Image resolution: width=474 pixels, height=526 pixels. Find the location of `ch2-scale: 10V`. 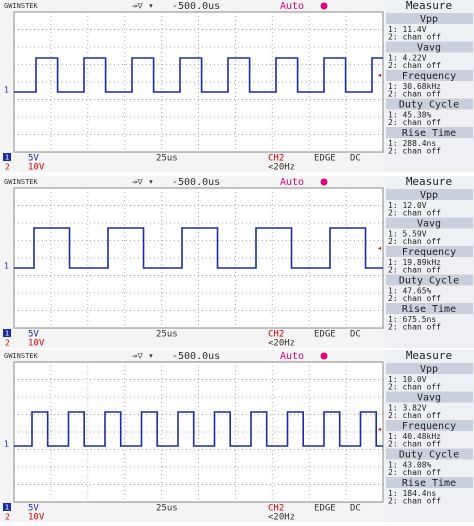

ch2-scale: 10V is located at coordinates (36, 168).